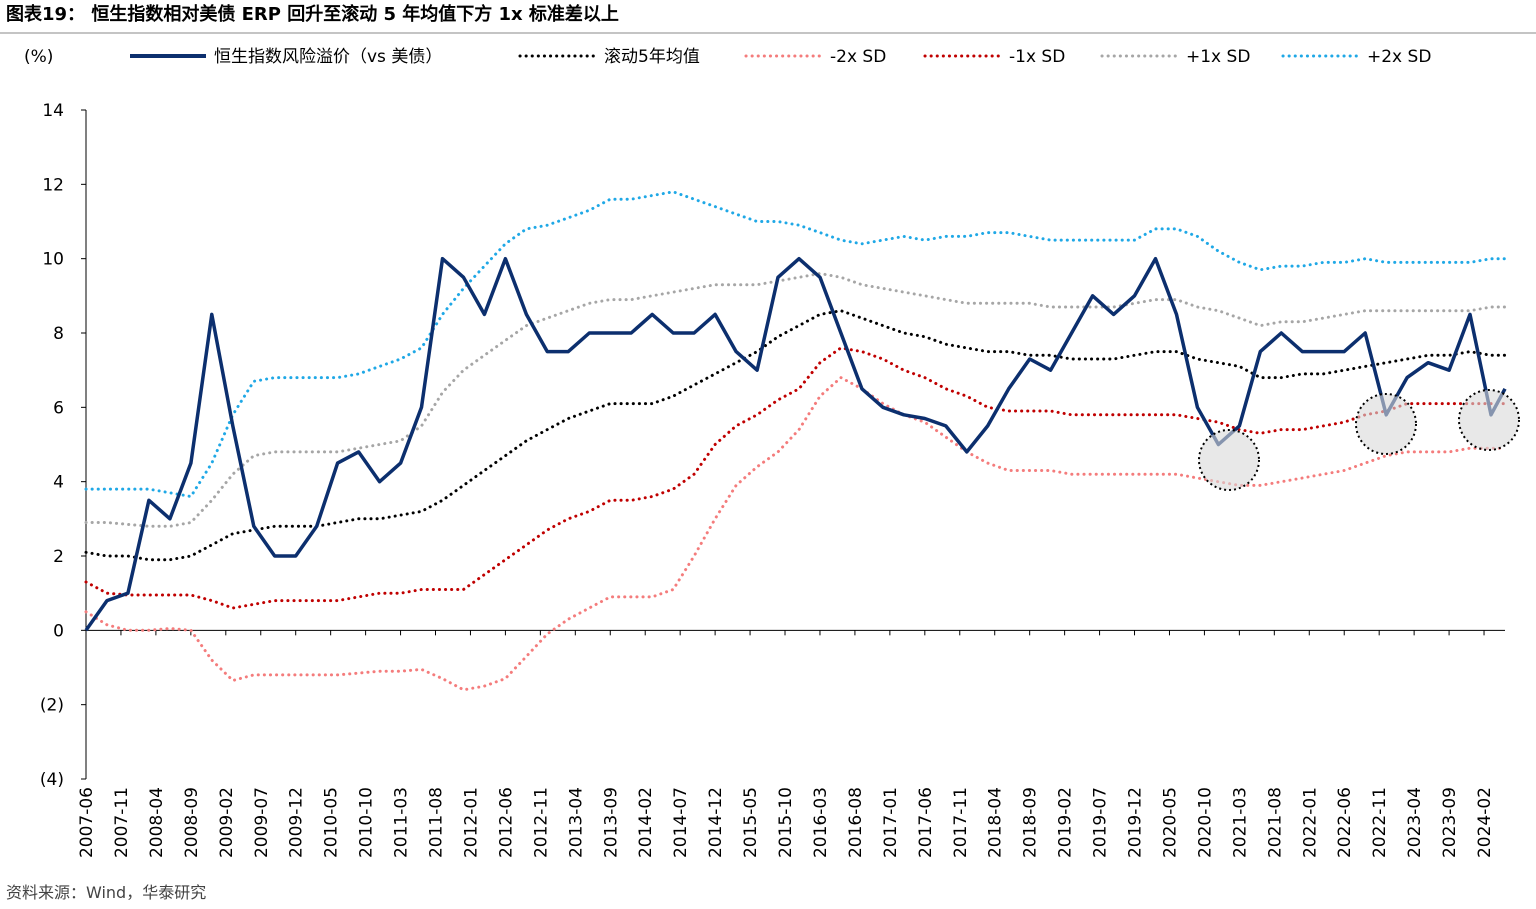 The width and height of the screenshot is (1536, 909). I want to click on x-tick-label: 2024-02, so click(1485, 822).